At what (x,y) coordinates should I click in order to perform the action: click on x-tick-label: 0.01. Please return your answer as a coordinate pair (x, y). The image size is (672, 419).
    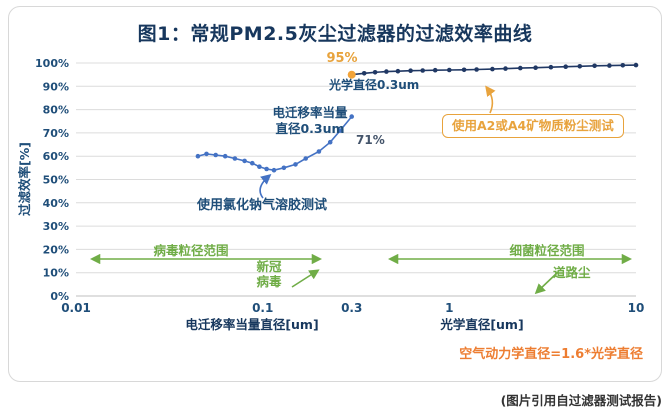
    Looking at the image, I should click on (76, 308).